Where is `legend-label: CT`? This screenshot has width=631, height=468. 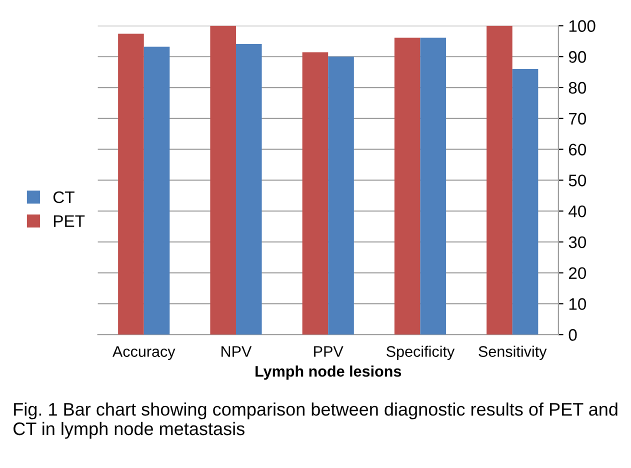 legend-label: CT is located at coordinates (63, 197).